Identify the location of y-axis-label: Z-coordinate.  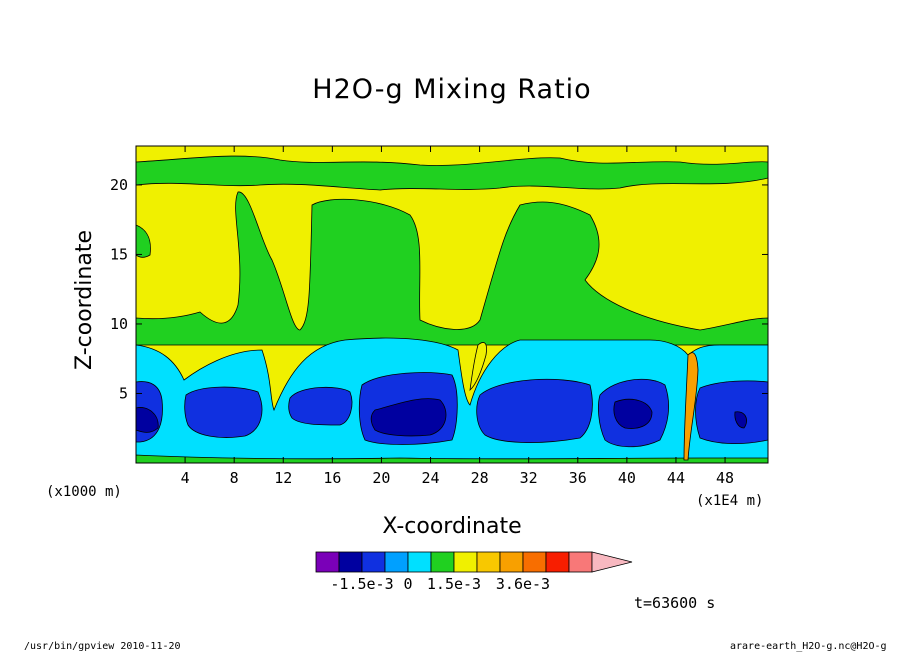
(84, 300).